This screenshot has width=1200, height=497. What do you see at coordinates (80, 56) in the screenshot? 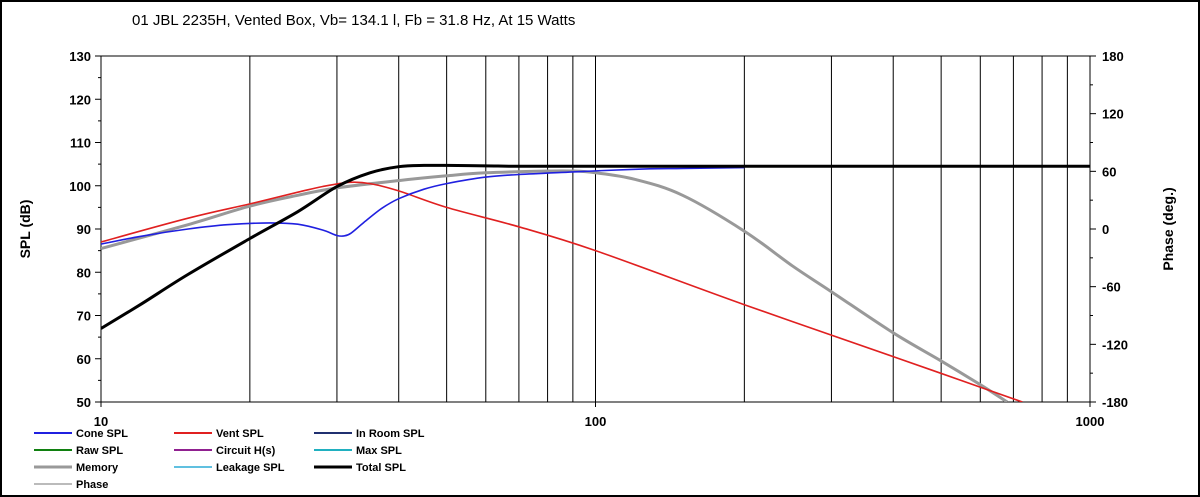
I see `y-tick-label: 130` at bounding box center [80, 56].